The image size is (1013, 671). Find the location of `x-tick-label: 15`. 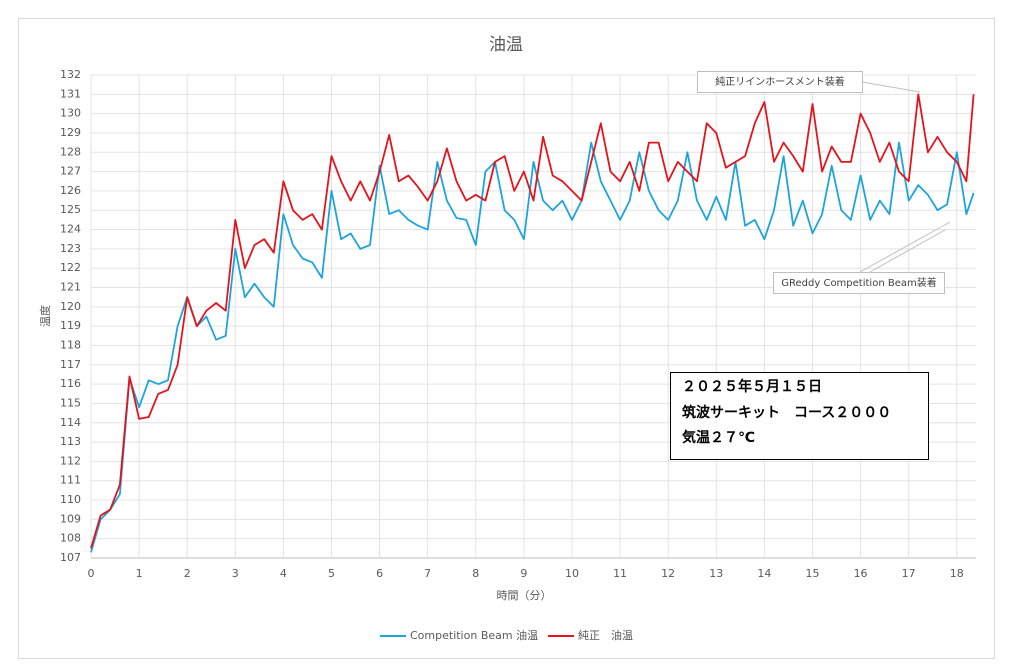

x-tick-label: 15 is located at coordinates (812, 573).